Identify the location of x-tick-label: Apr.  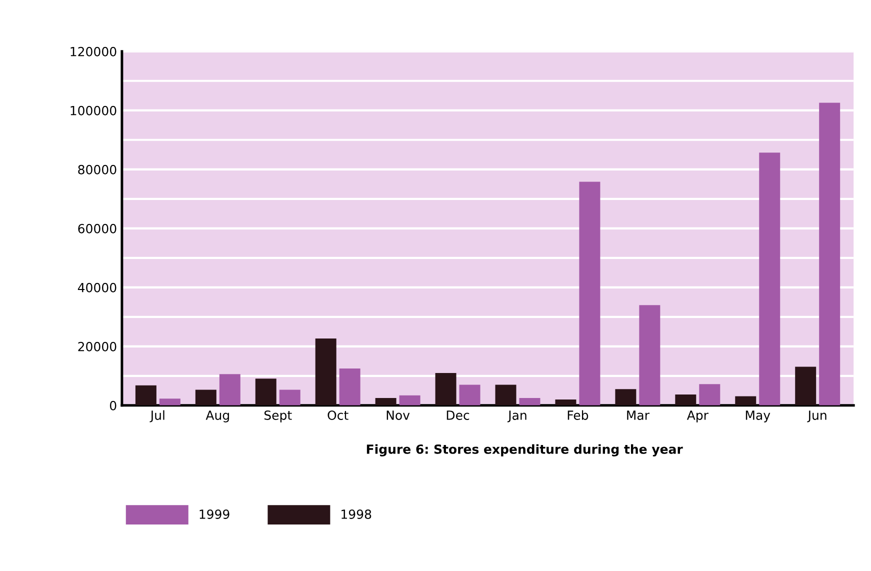
(697, 416).